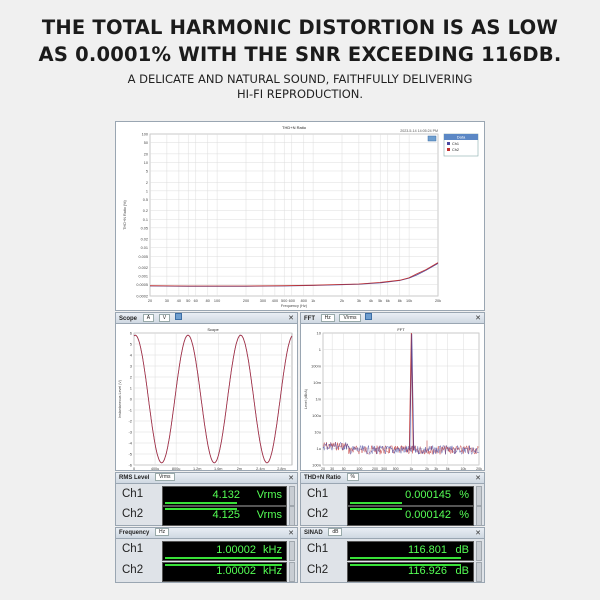  I want to click on plot-area, so click(294, 215).